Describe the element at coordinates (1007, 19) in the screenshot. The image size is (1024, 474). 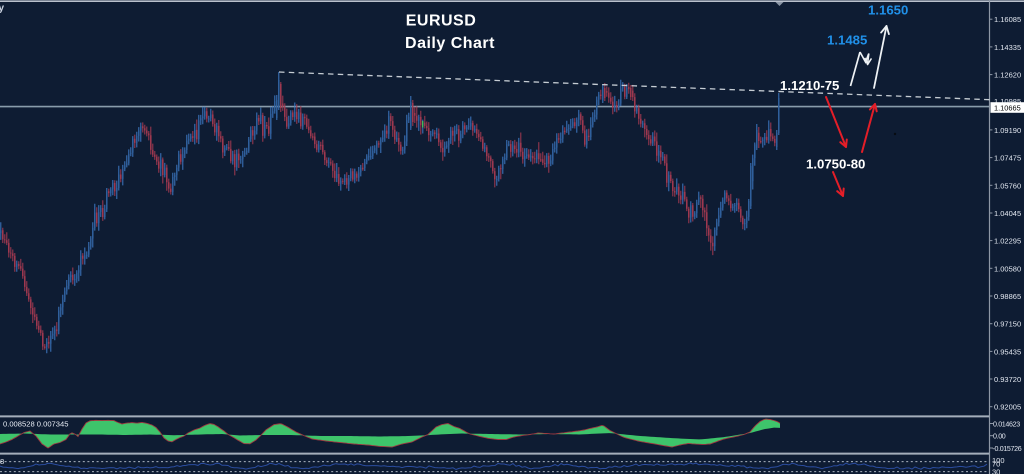
I see `svg-text: 1.16085` at that location.